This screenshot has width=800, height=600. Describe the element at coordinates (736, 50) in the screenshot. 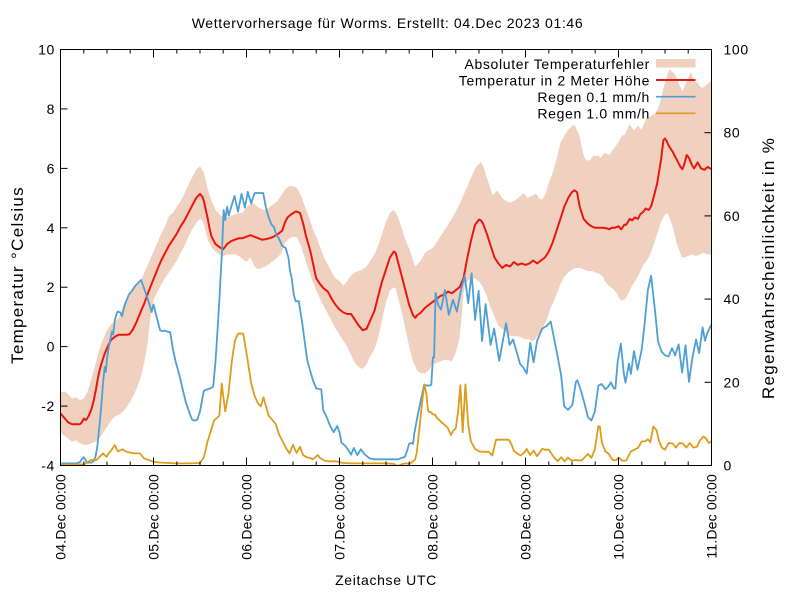

I see `svg-text: 100` at that location.